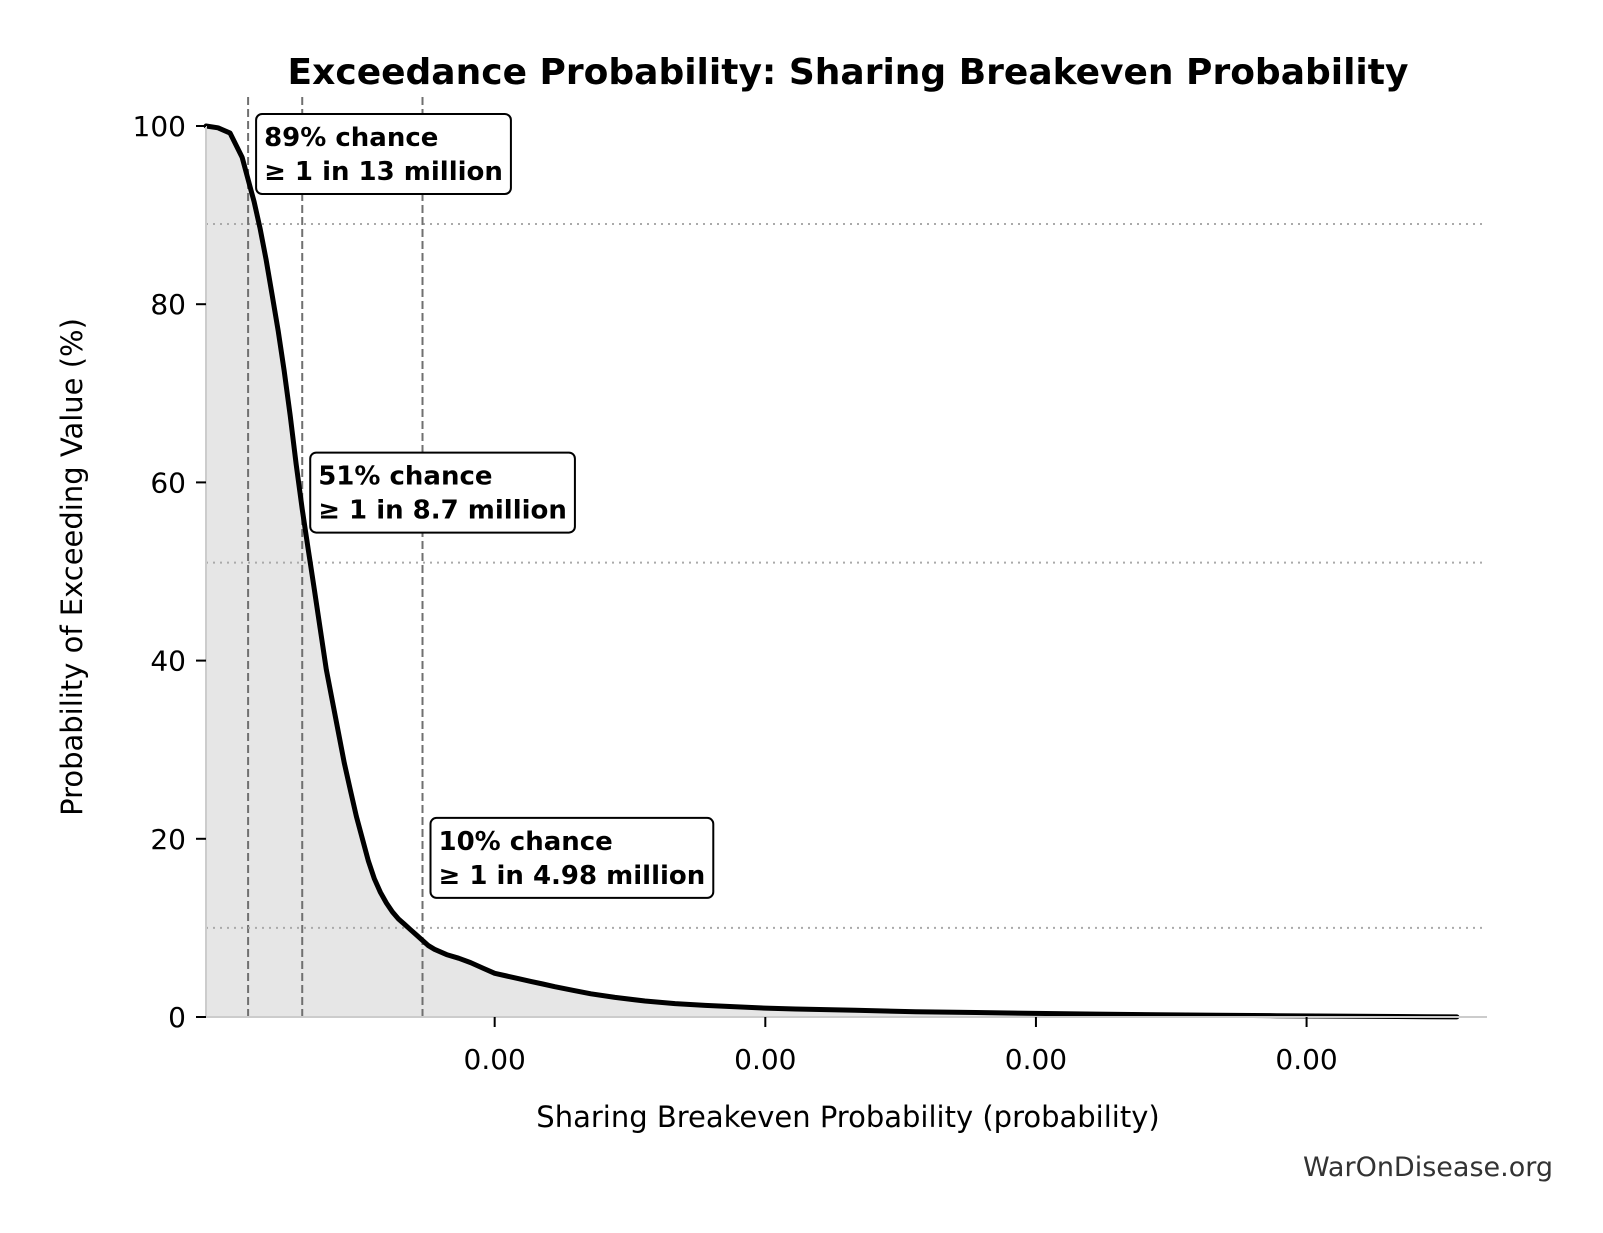 Image resolution: width=1603 pixels, height=1233 pixels. Describe the element at coordinates (168, 839) in the screenshot. I see `y-tick-label: 20` at that location.